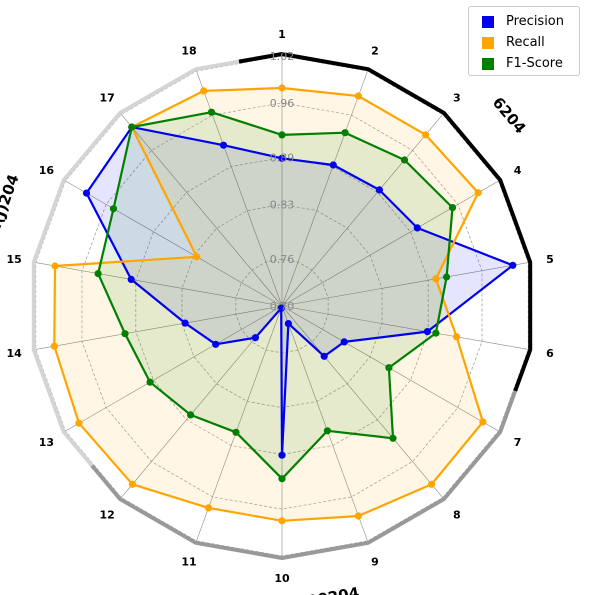 This screenshot has height=595, width=589. Describe the element at coordinates (47, 170) in the screenshot. I see `category-label-16: 16` at that location.